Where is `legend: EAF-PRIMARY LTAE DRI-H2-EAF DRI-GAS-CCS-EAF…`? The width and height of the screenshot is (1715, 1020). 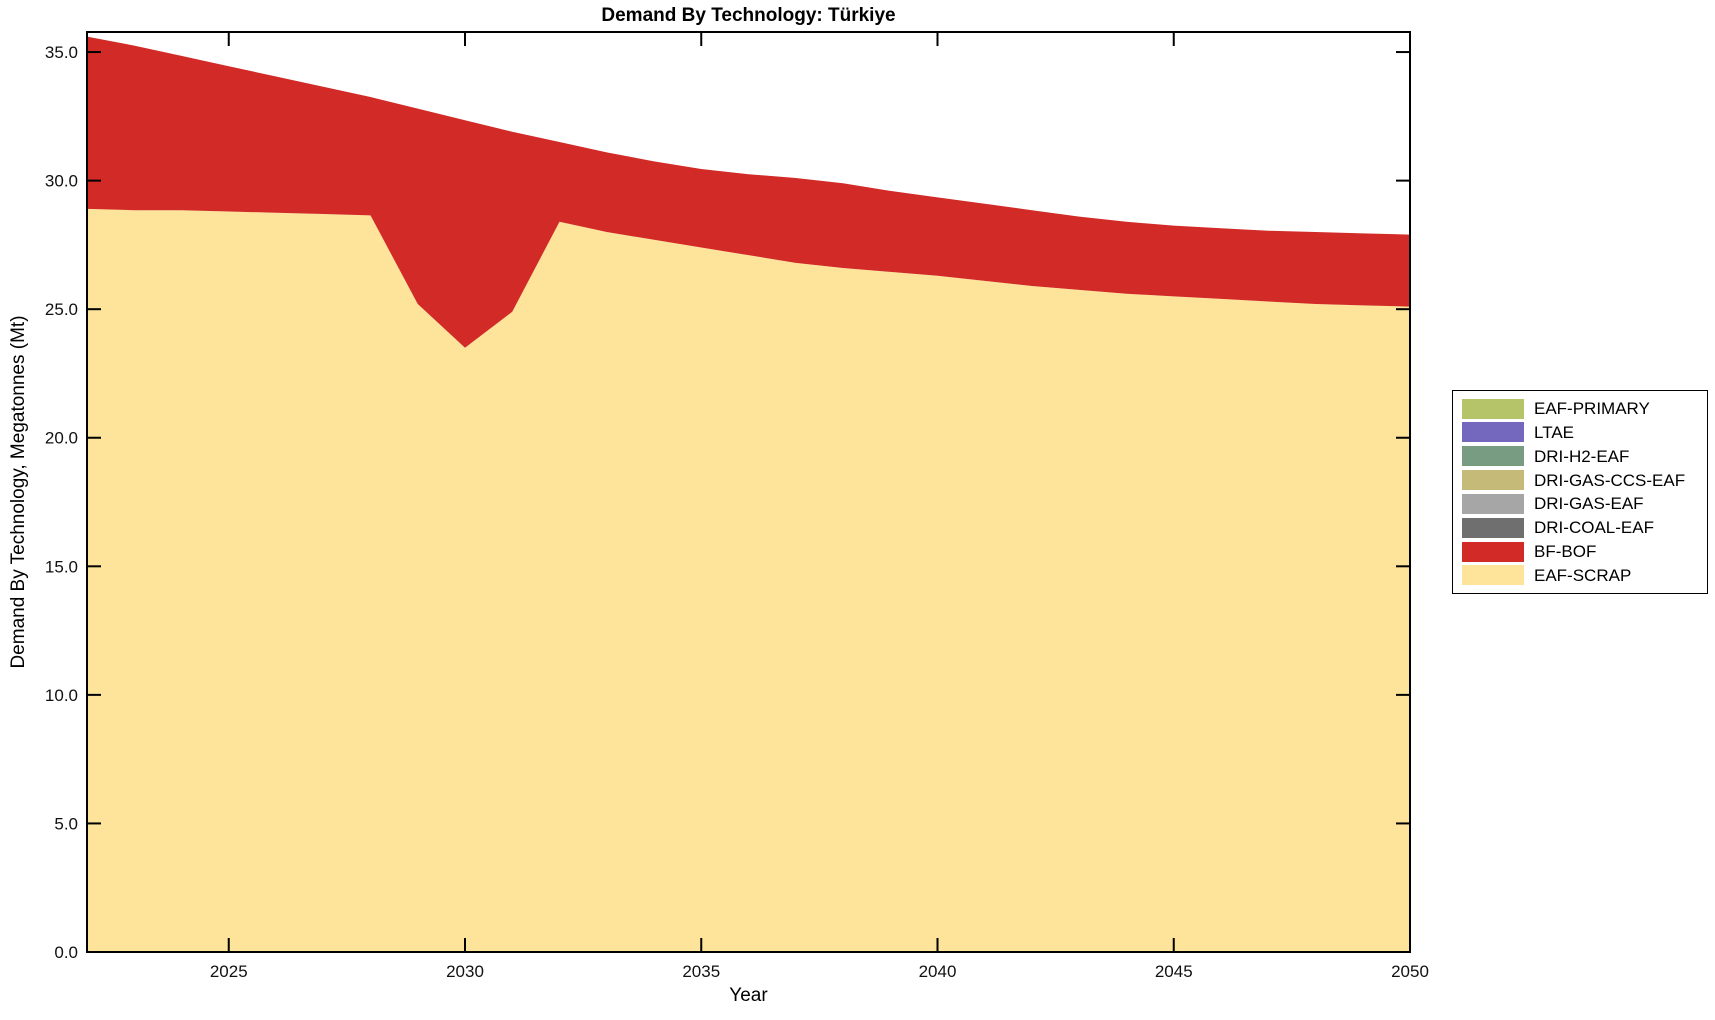
legend: EAF-PRIMARY LTAE DRI-H2-EAF DRI-GAS-CCS-EAF… is located at coordinates (1580, 492).